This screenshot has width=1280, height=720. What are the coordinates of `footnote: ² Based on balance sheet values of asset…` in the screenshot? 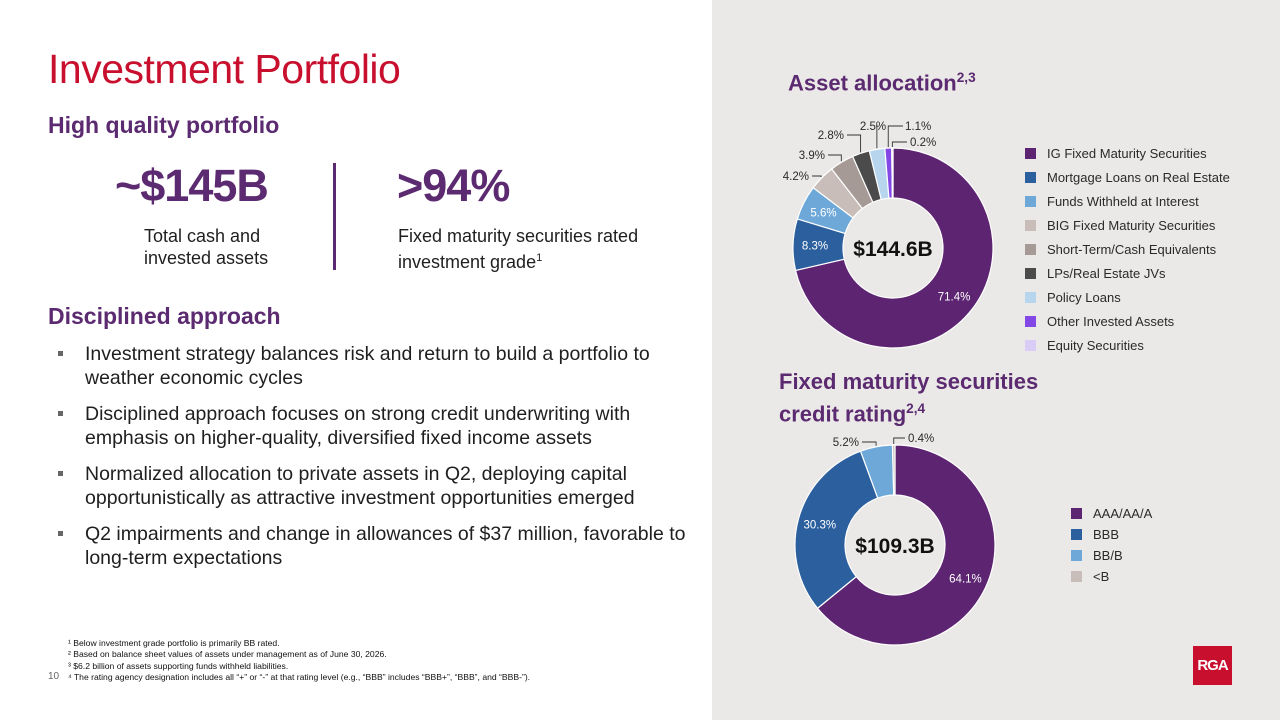 It's located at (227, 654).